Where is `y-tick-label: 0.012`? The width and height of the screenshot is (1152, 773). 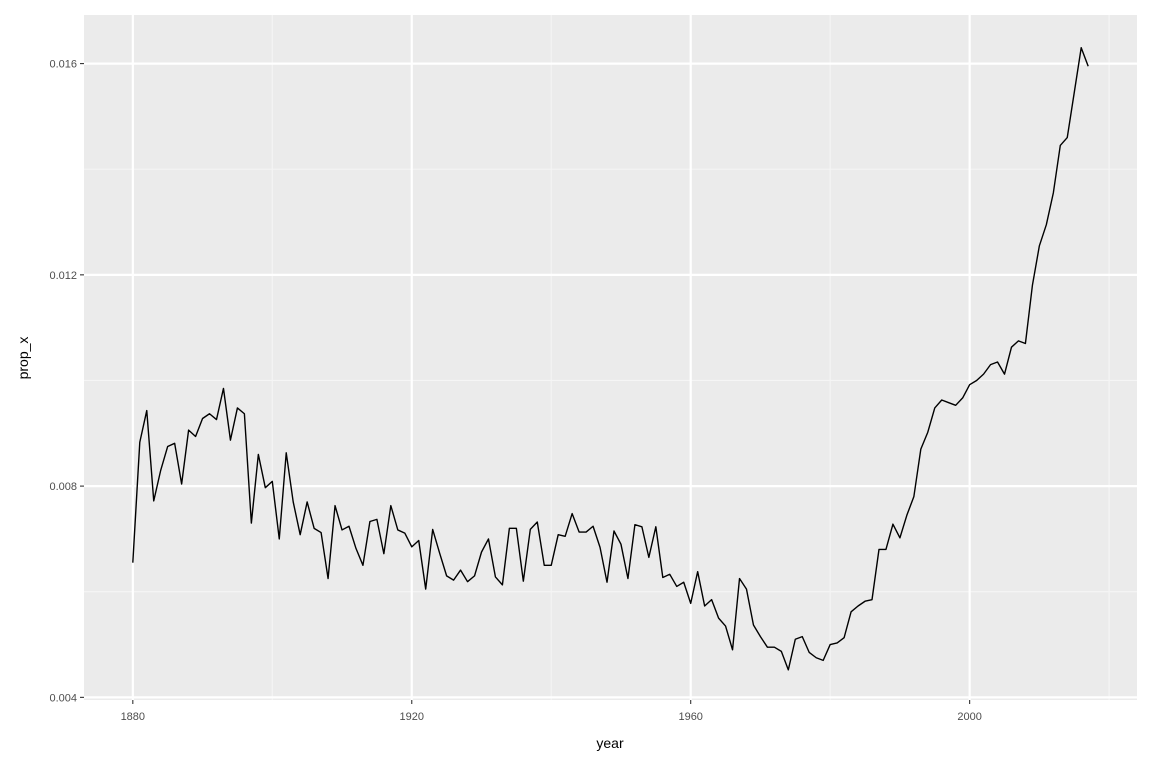
y-tick-label: 0.012 is located at coordinates (63, 276).